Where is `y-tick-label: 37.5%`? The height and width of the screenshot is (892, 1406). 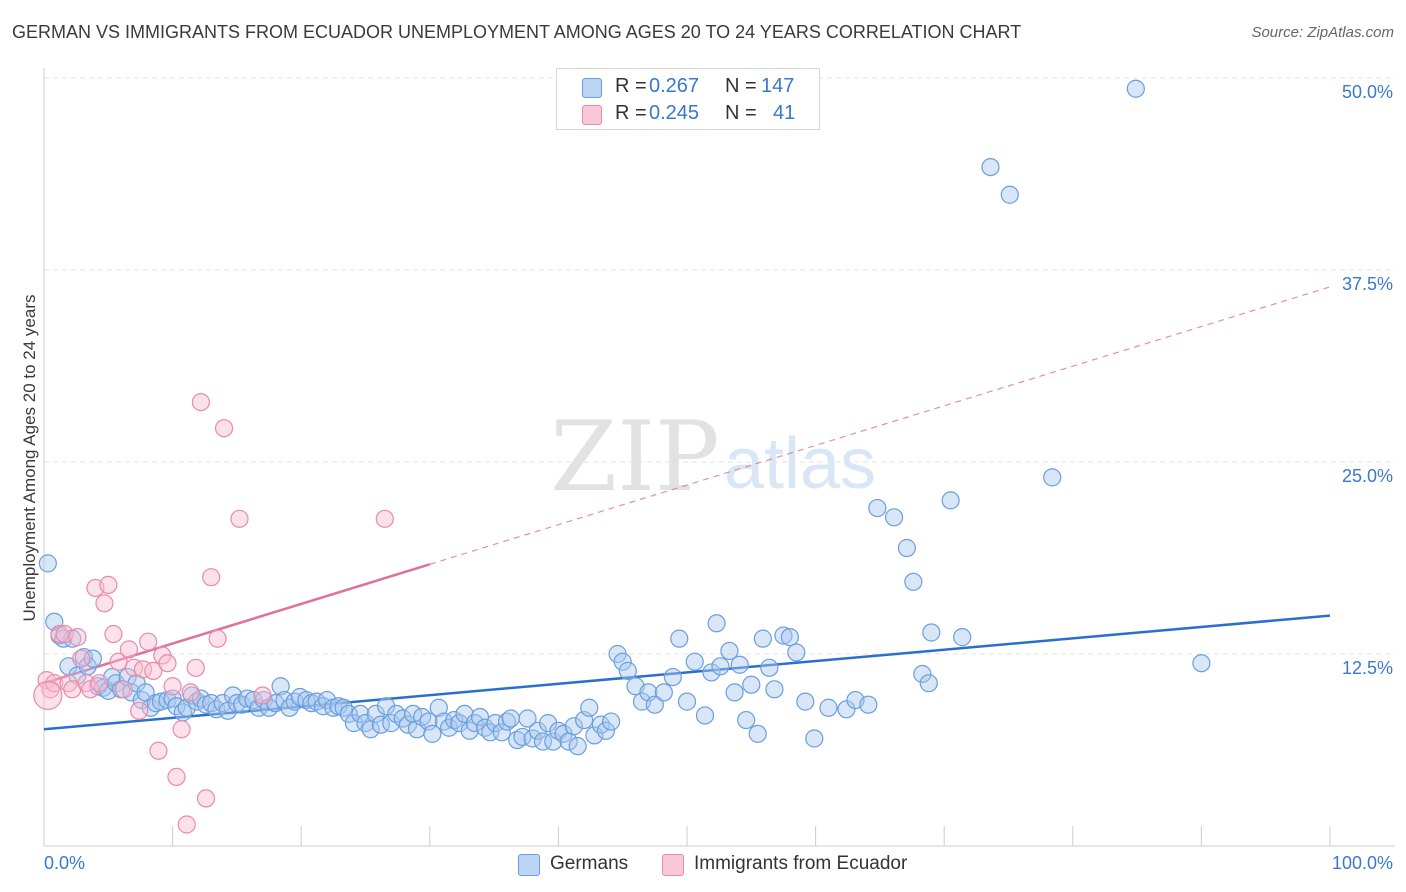 y-tick-label: 37.5% is located at coordinates (1367, 284).